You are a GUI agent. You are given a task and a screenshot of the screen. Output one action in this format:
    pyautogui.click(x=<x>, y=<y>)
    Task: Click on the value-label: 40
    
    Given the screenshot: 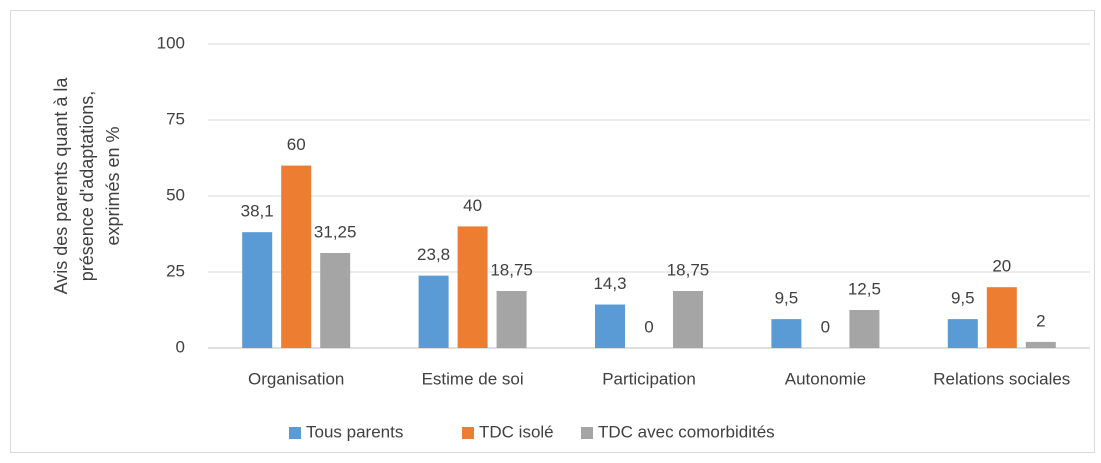 What is the action you would take?
    pyautogui.click(x=472, y=205)
    